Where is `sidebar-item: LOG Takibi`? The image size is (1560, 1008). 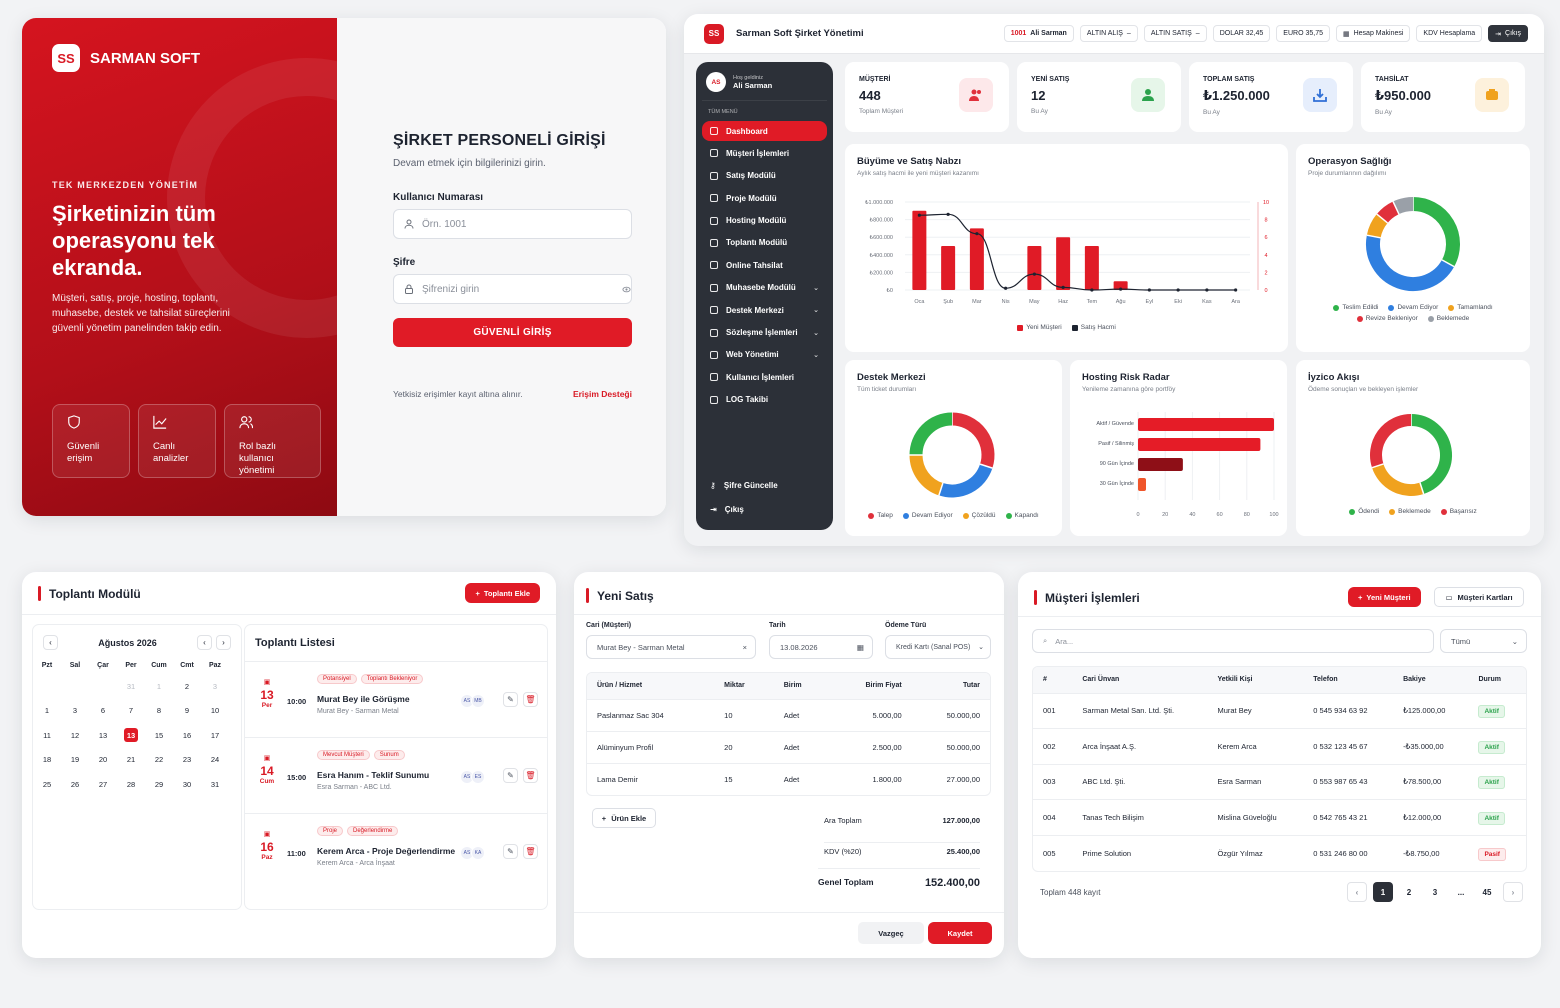
sidebar-item: LOG Takibi is located at coordinates (764, 400).